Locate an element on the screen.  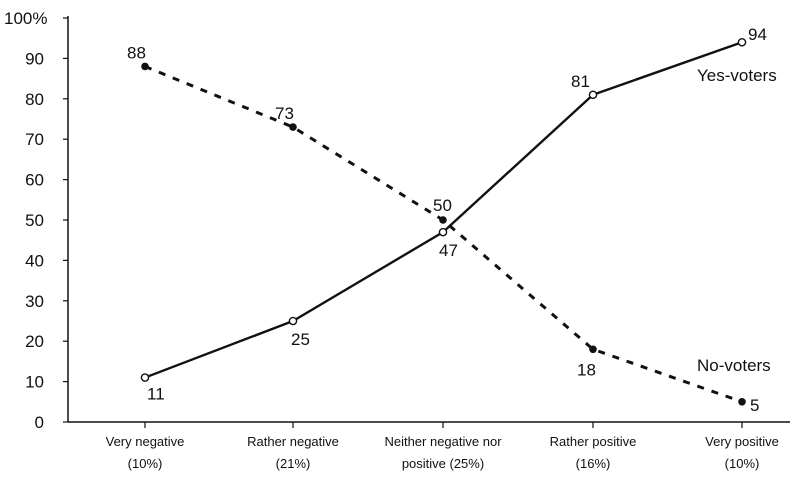
data-label: 50 is located at coordinates (442, 205).